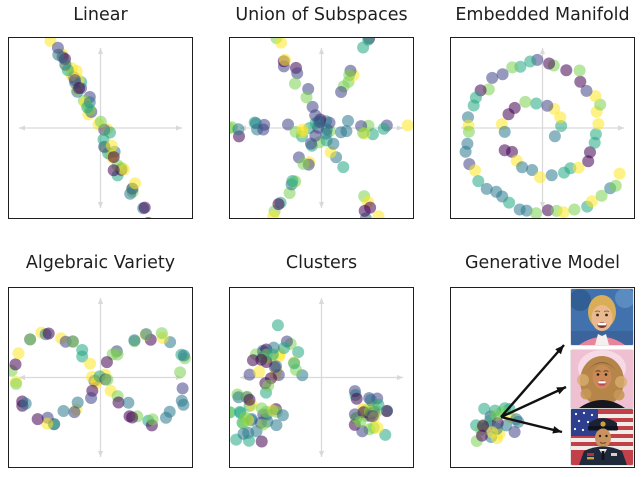 The height and width of the screenshot is (477, 643). I want to click on face-photo-2-graphic, so click(602, 379).